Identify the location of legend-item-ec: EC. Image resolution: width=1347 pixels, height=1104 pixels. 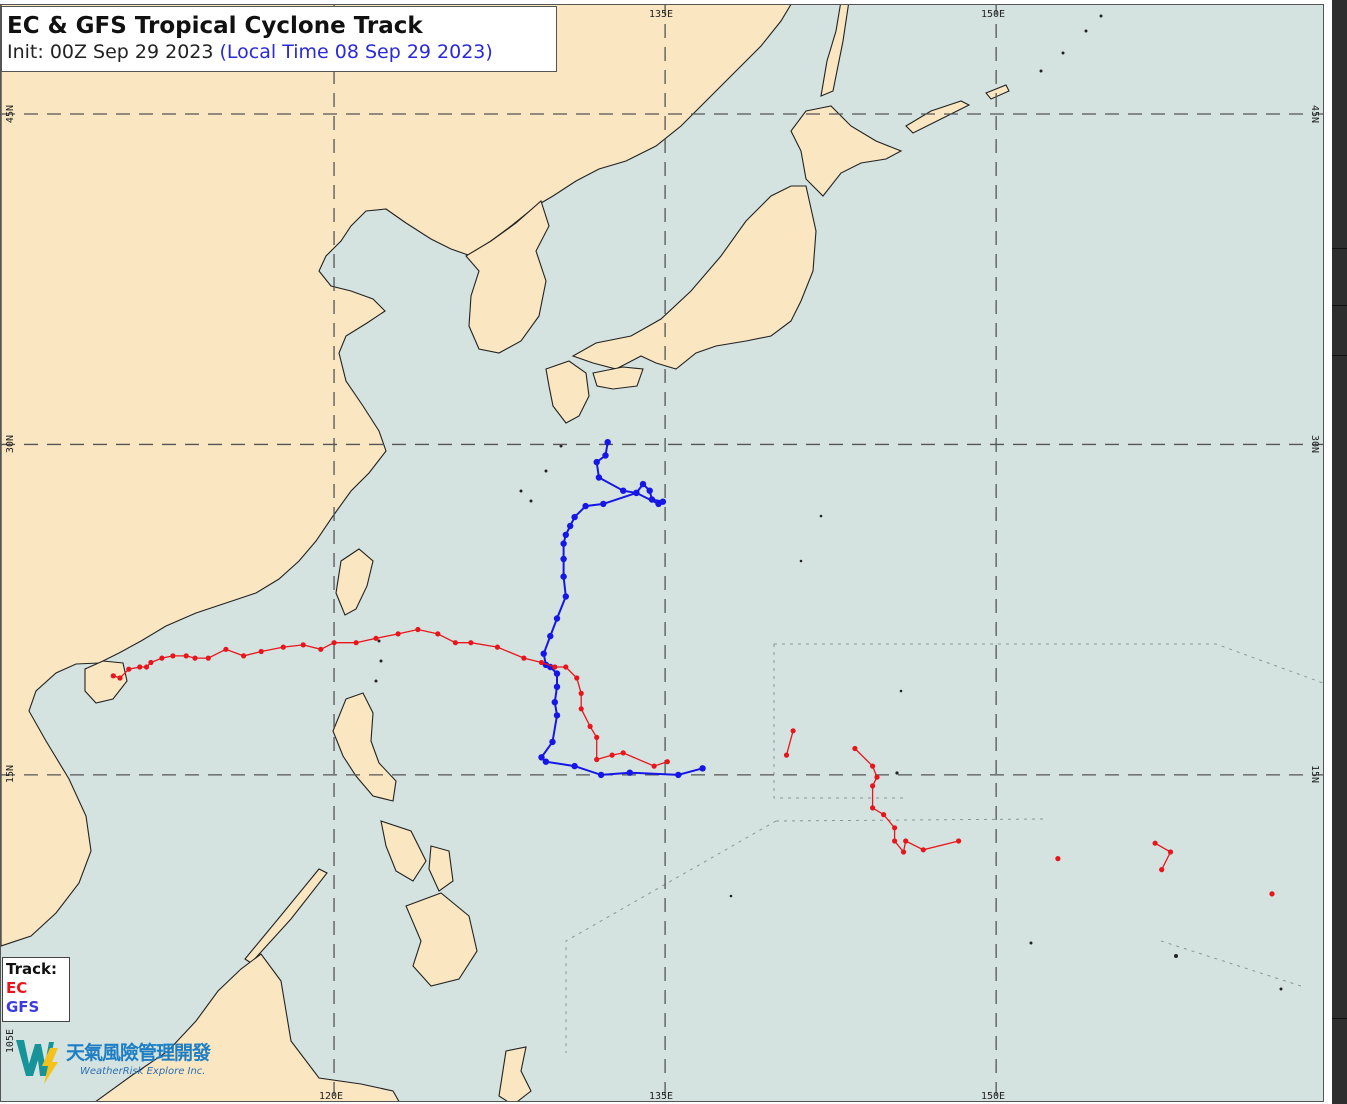
(17, 988).